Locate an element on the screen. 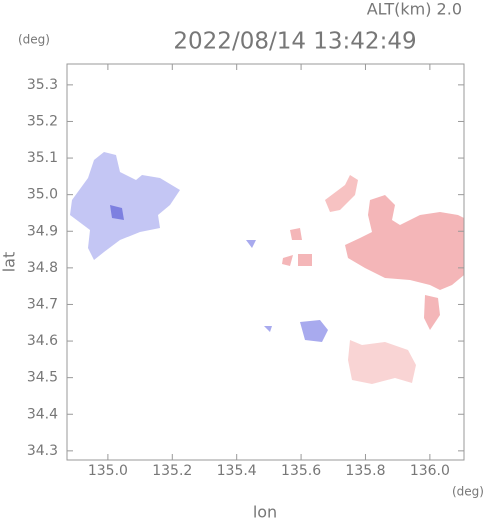 The height and width of the screenshot is (525, 491). altitude: ALT(km) 2.0 is located at coordinates (414, 9).